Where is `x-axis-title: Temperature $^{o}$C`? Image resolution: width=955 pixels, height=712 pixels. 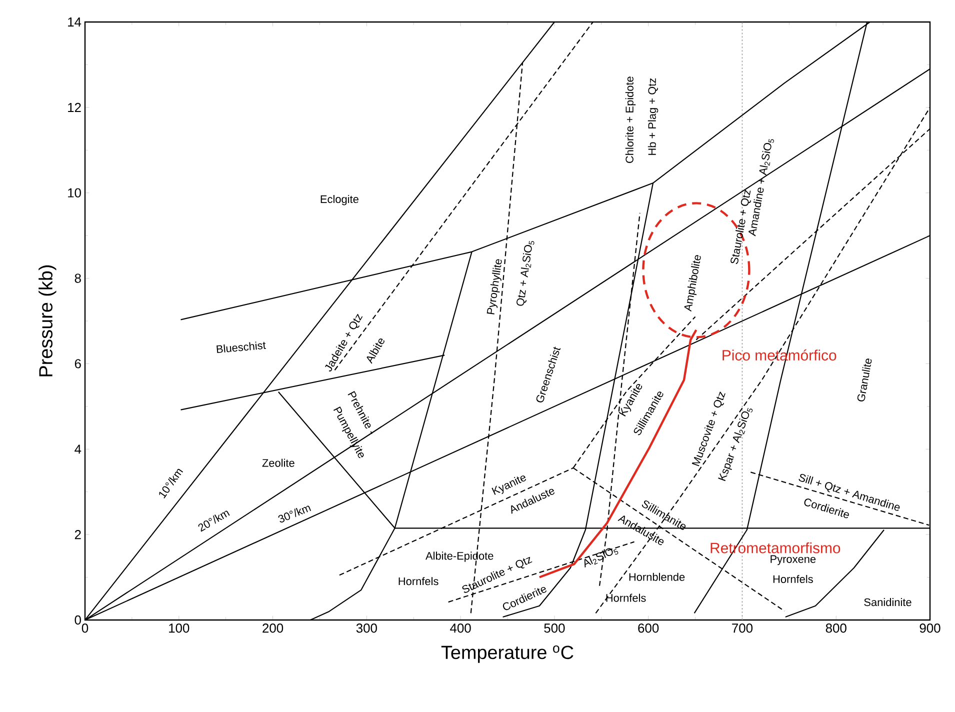
x-axis-title: Temperature $^{o}$C is located at coordinates (507, 654).